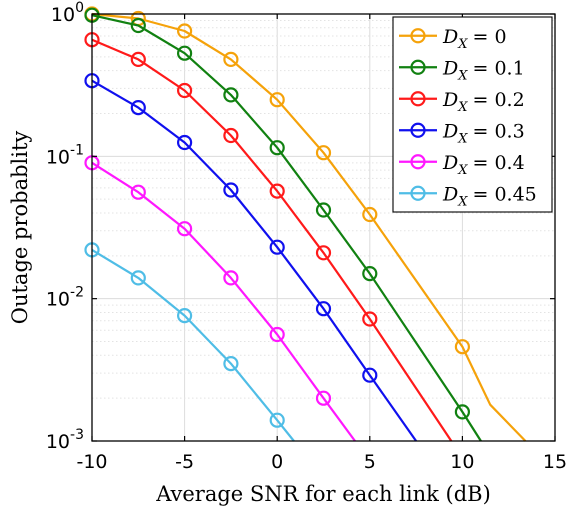 The width and height of the screenshot is (571, 515). Describe the element at coordinates (277, 462) in the screenshot. I see `x-tick-label: 0` at that location.